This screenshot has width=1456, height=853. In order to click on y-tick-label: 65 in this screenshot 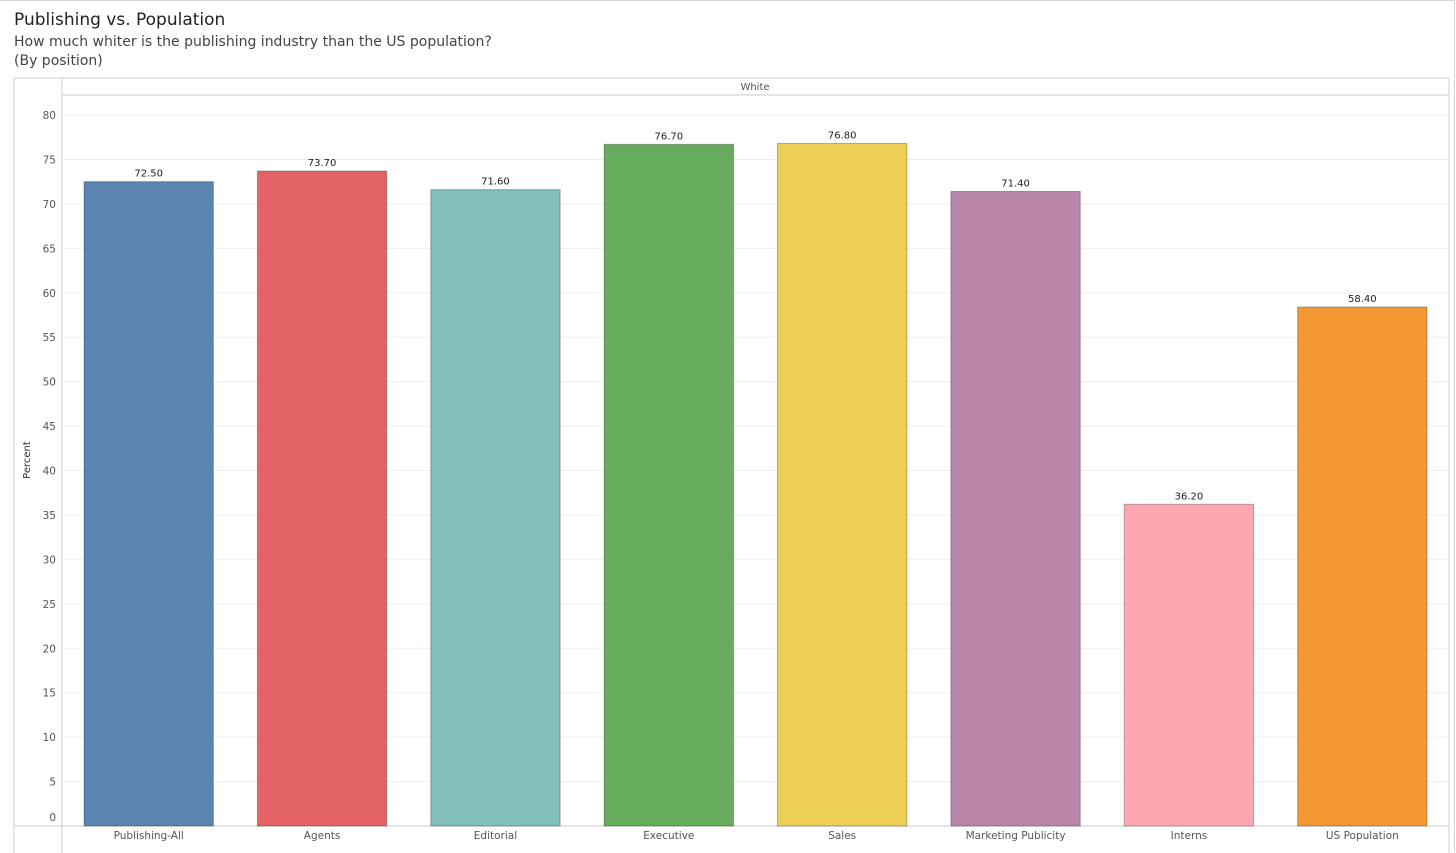, I will do `click(49, 249)`.